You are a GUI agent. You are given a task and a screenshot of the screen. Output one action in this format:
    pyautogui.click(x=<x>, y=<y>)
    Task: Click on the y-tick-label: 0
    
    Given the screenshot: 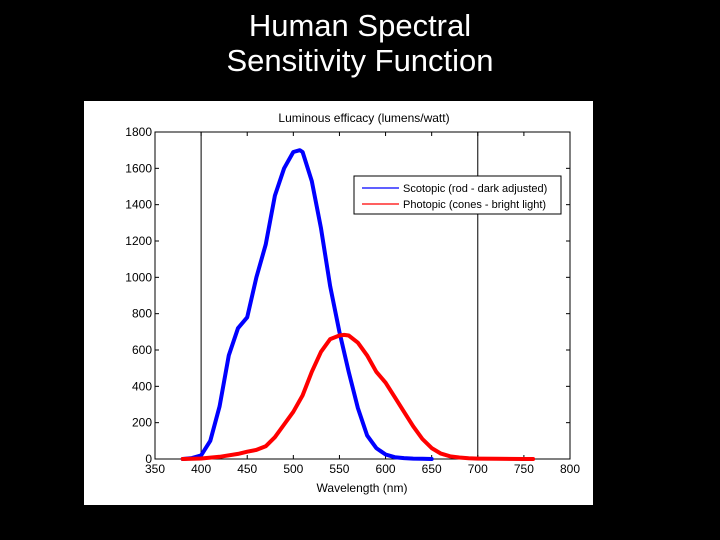 What is the action you would take?
    pyautogui.click(x=148, y=459)
    